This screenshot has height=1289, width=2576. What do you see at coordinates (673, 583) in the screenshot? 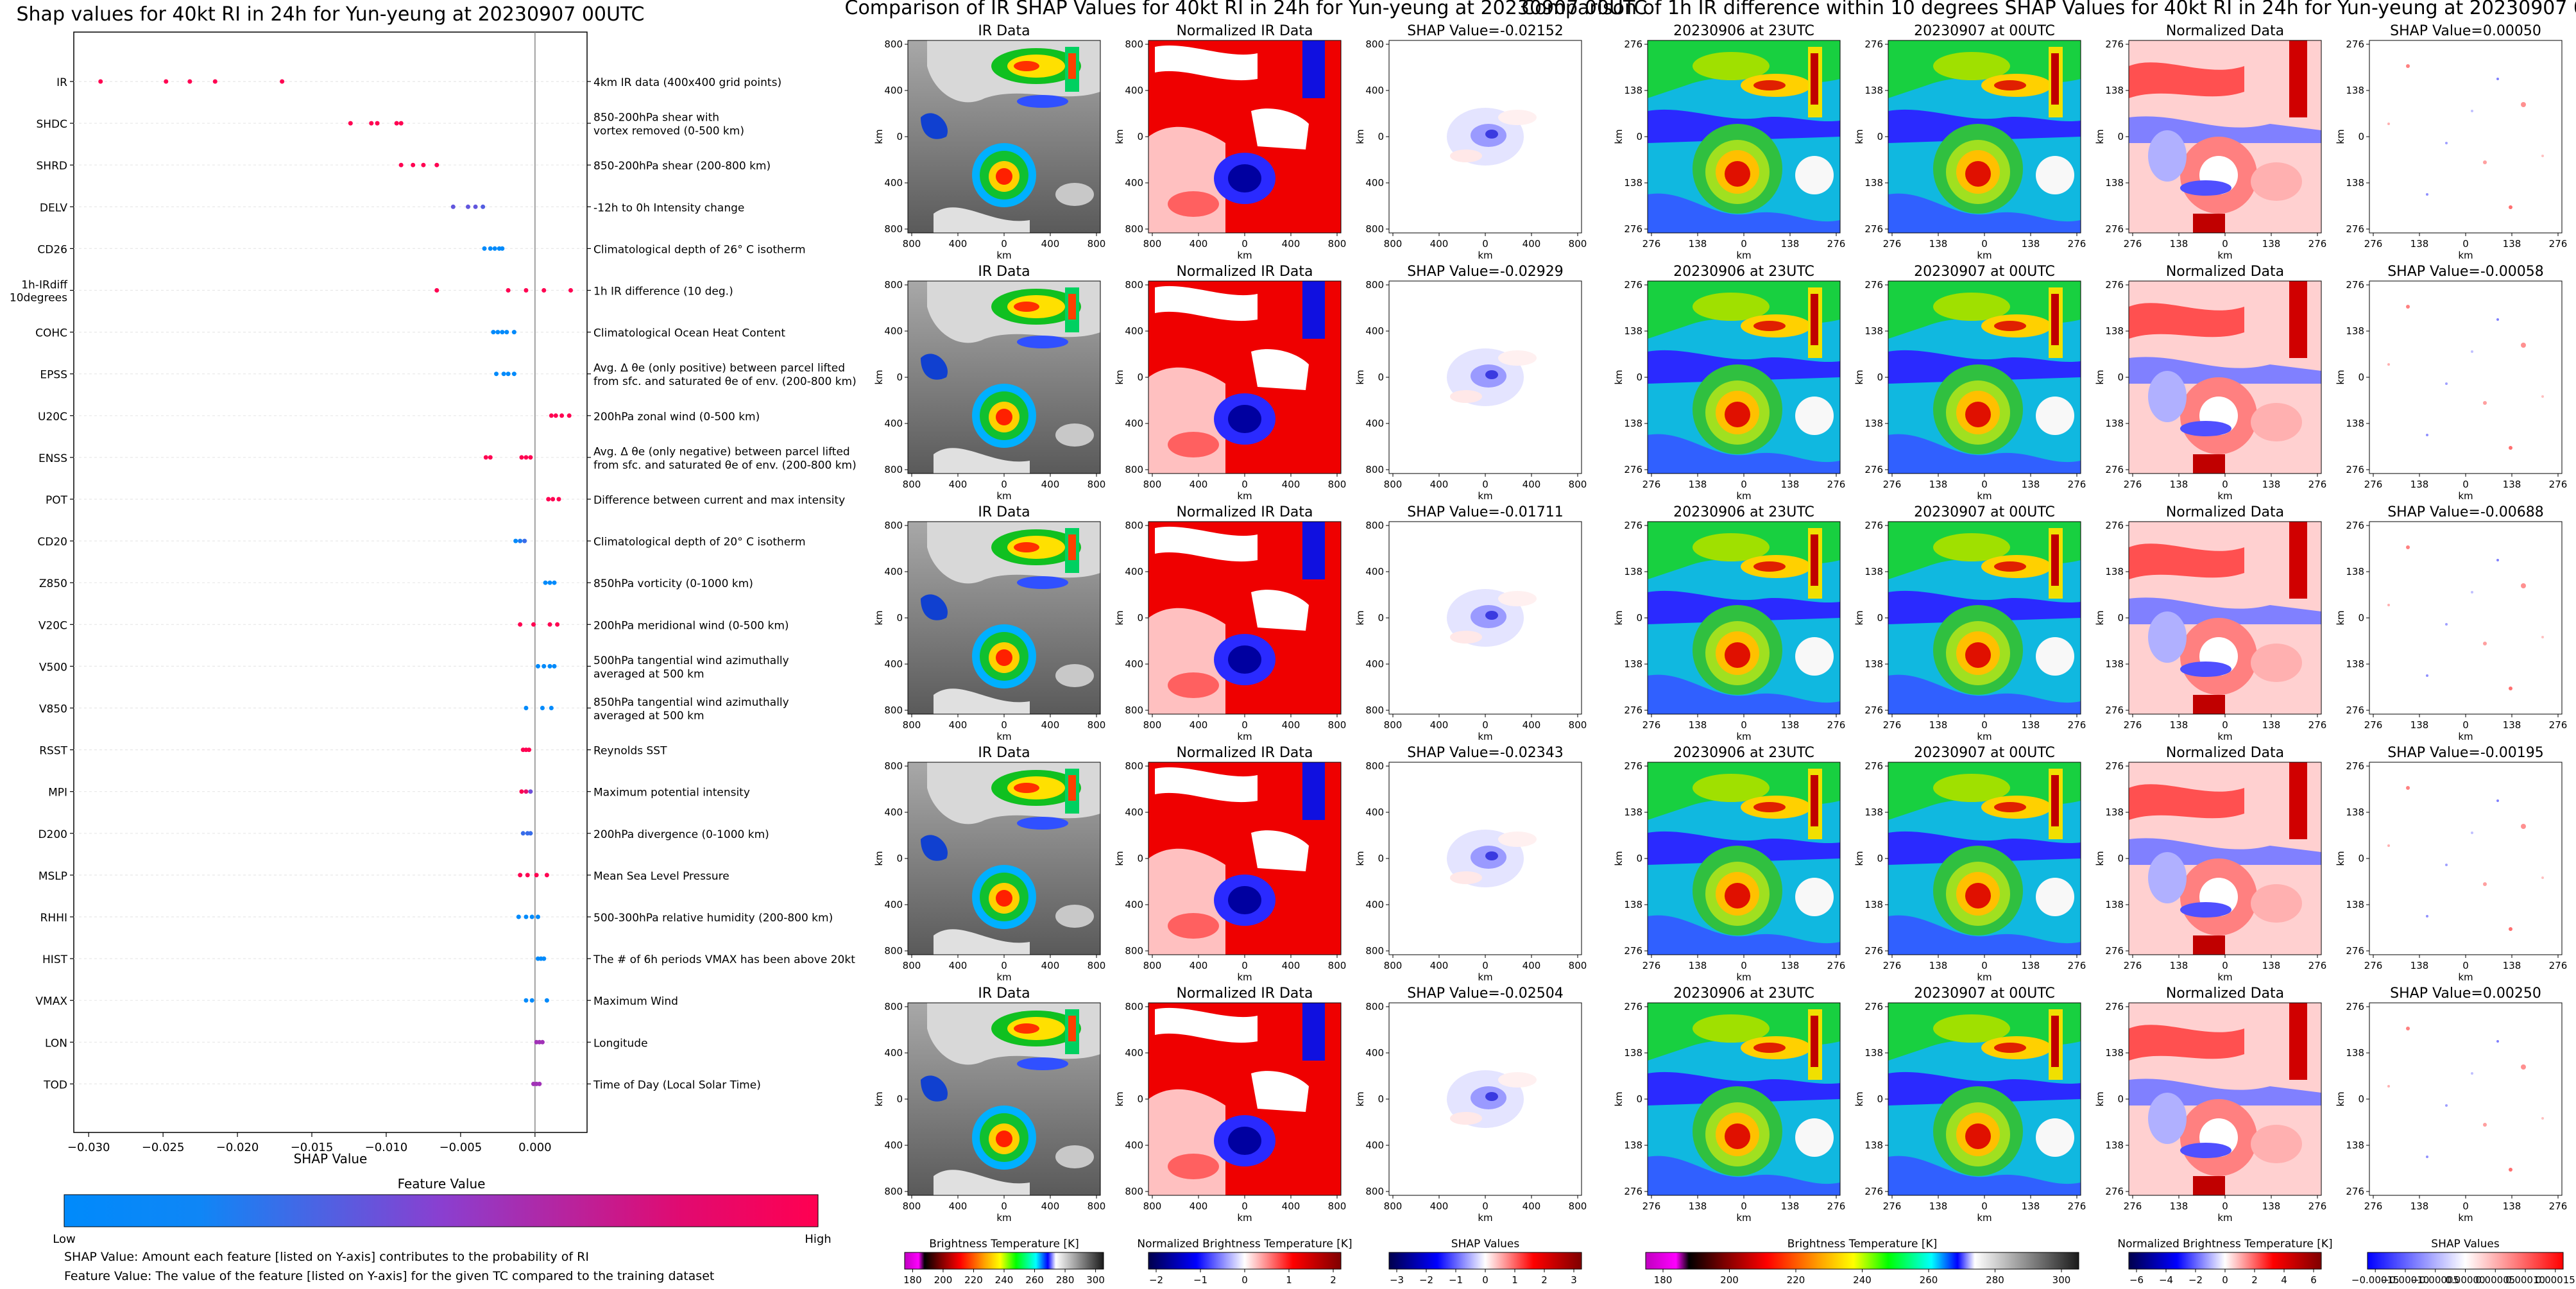
I see `feature-description: 850hPa vorticity (0-1000 km)` at bounding box center [673, 583].